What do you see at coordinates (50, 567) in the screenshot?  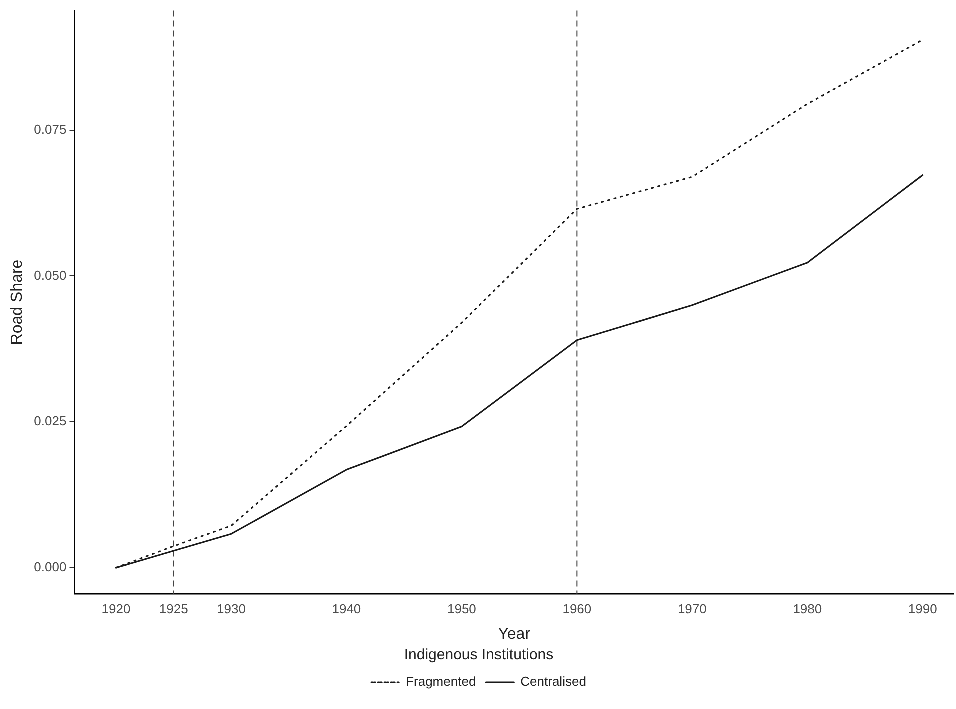 I see `y-tick-label: 0.000` at bounding box center [50, 567].